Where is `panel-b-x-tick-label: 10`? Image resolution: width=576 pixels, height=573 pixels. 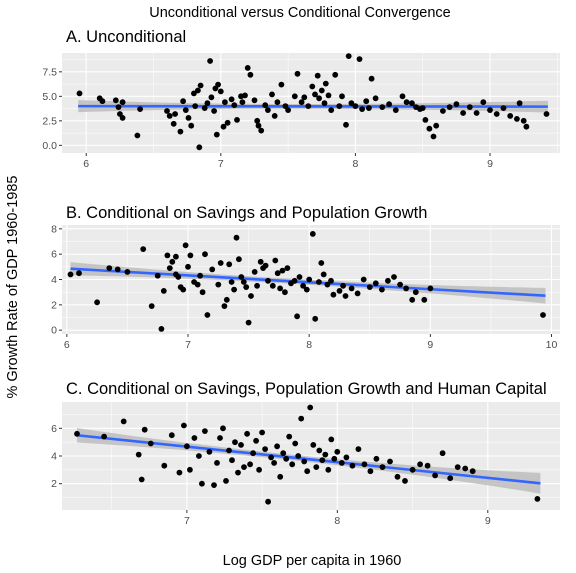 panel-b-x-tick-label: 10 is located at coordinates (552, 345).